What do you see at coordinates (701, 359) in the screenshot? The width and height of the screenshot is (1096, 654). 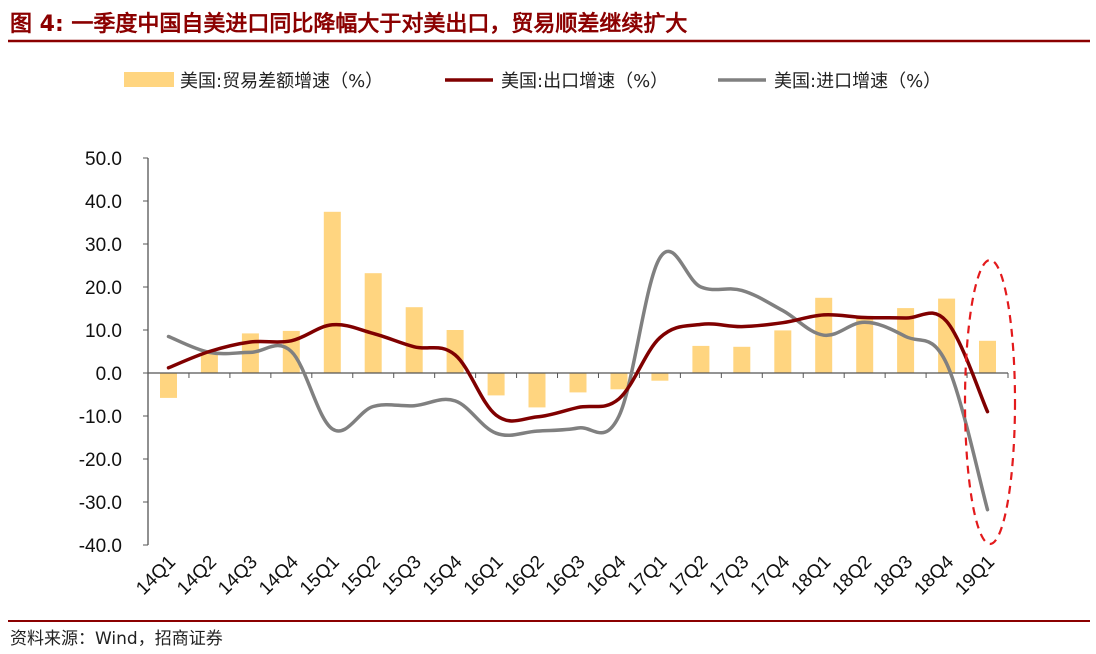 I see `bar-17Q2` at bounding box center [701, 359].